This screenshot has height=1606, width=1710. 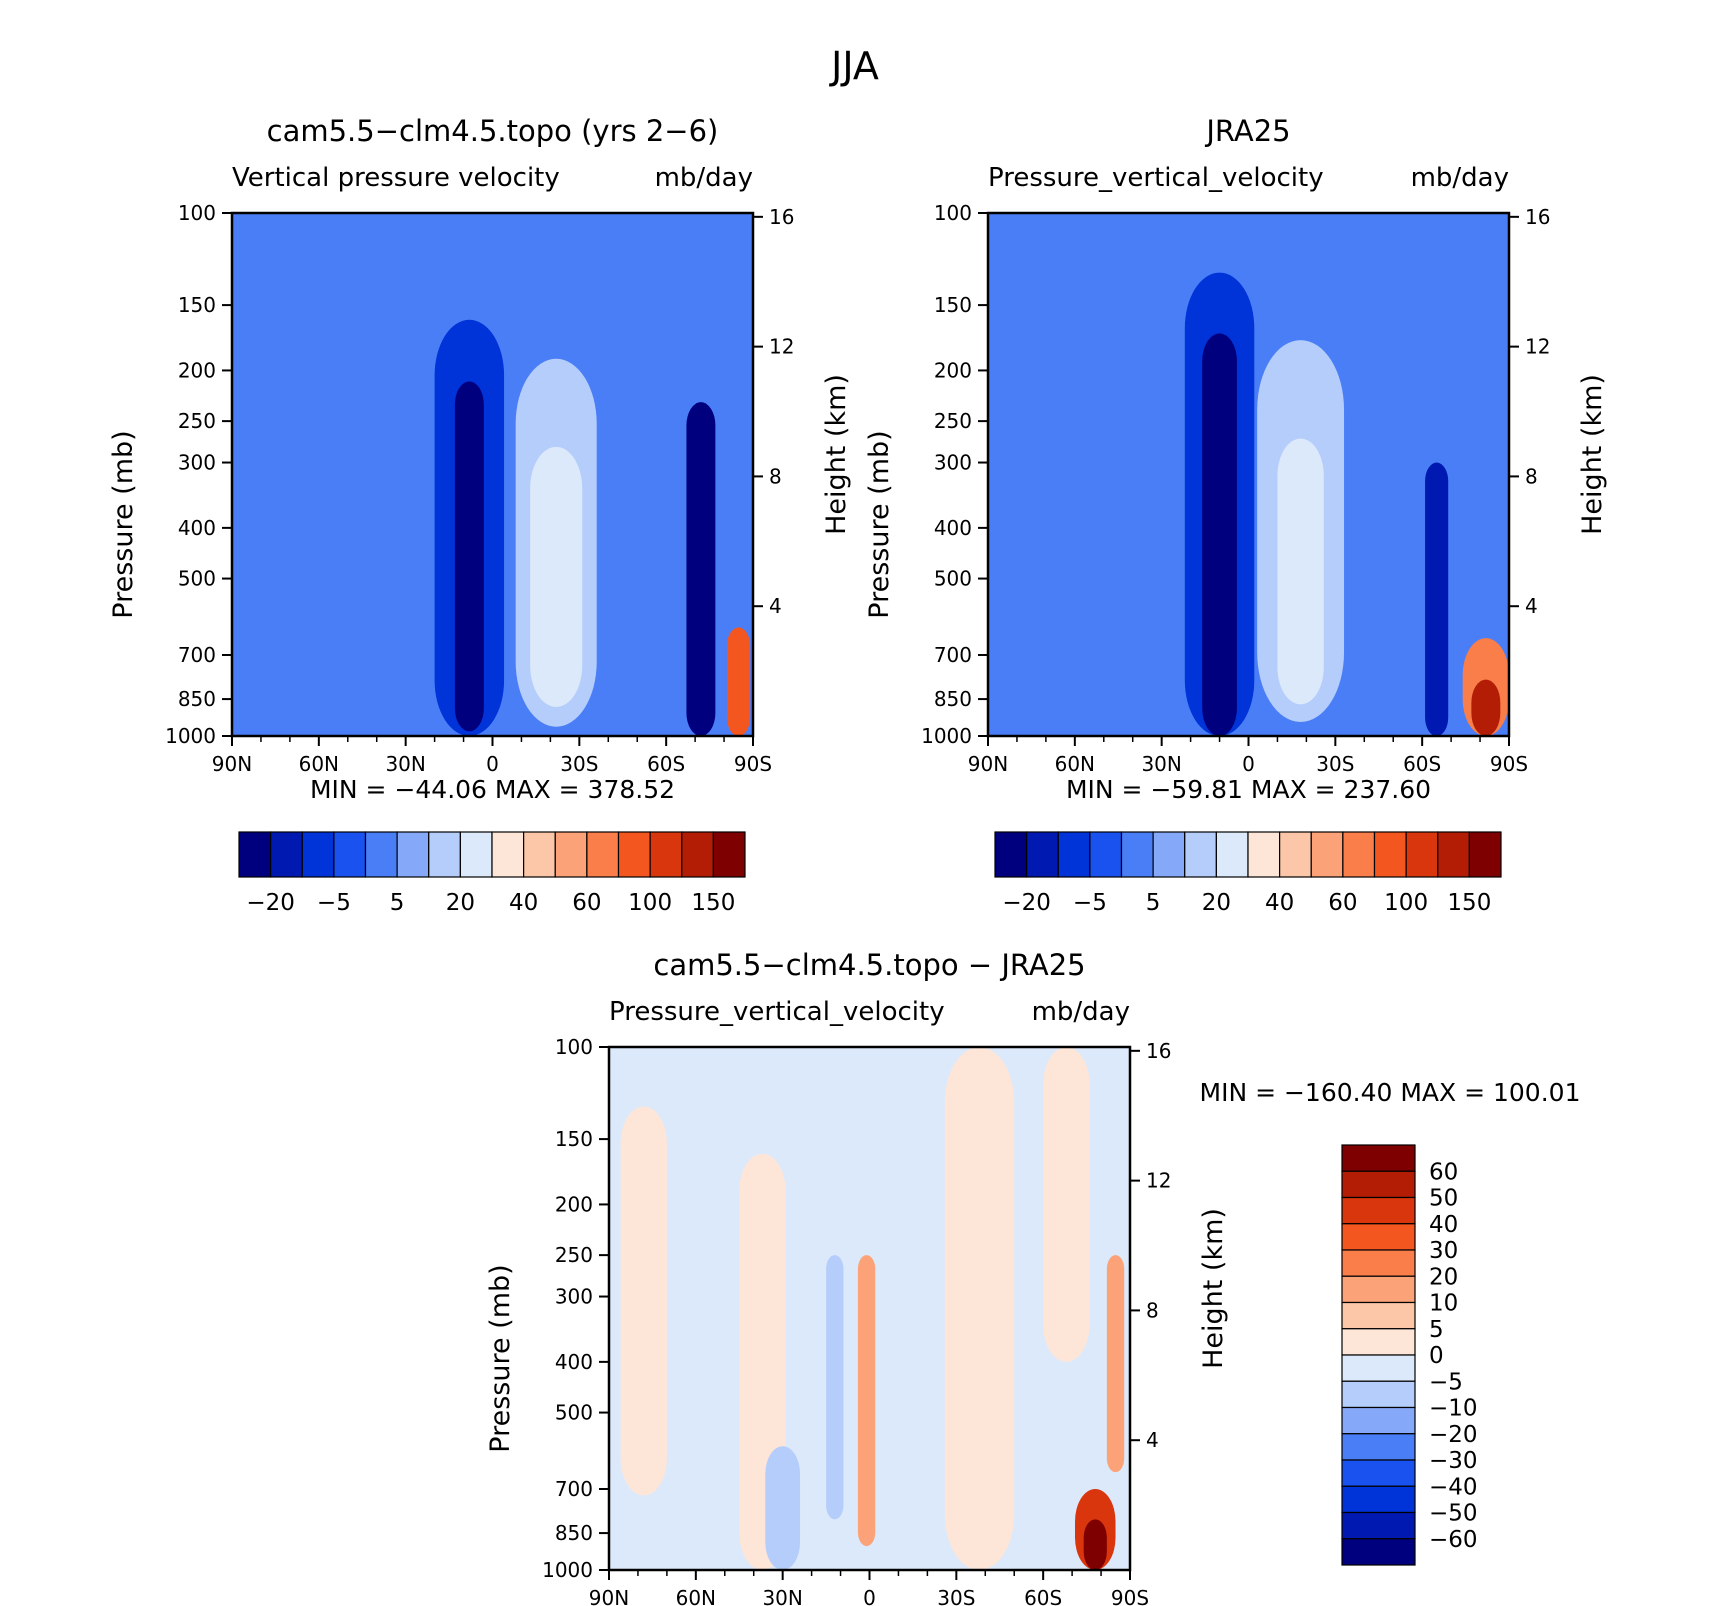 I want to click on colorbar-label: 5, so click(x=1153, y=903).